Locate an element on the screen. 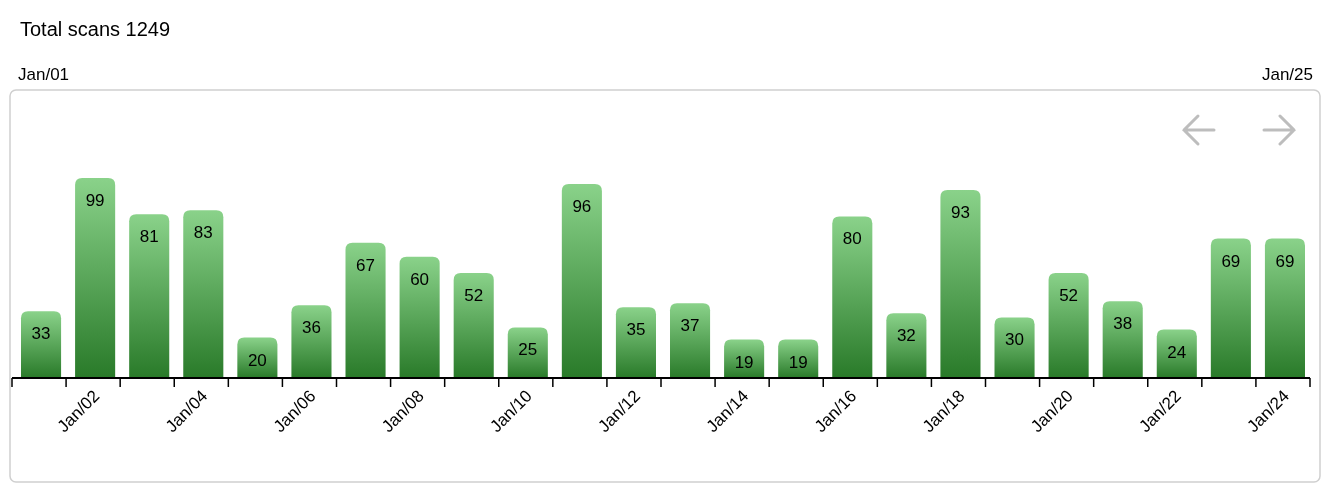 The image size is (1332, 500). data-label: 35 is located at coordinates (636, 330).